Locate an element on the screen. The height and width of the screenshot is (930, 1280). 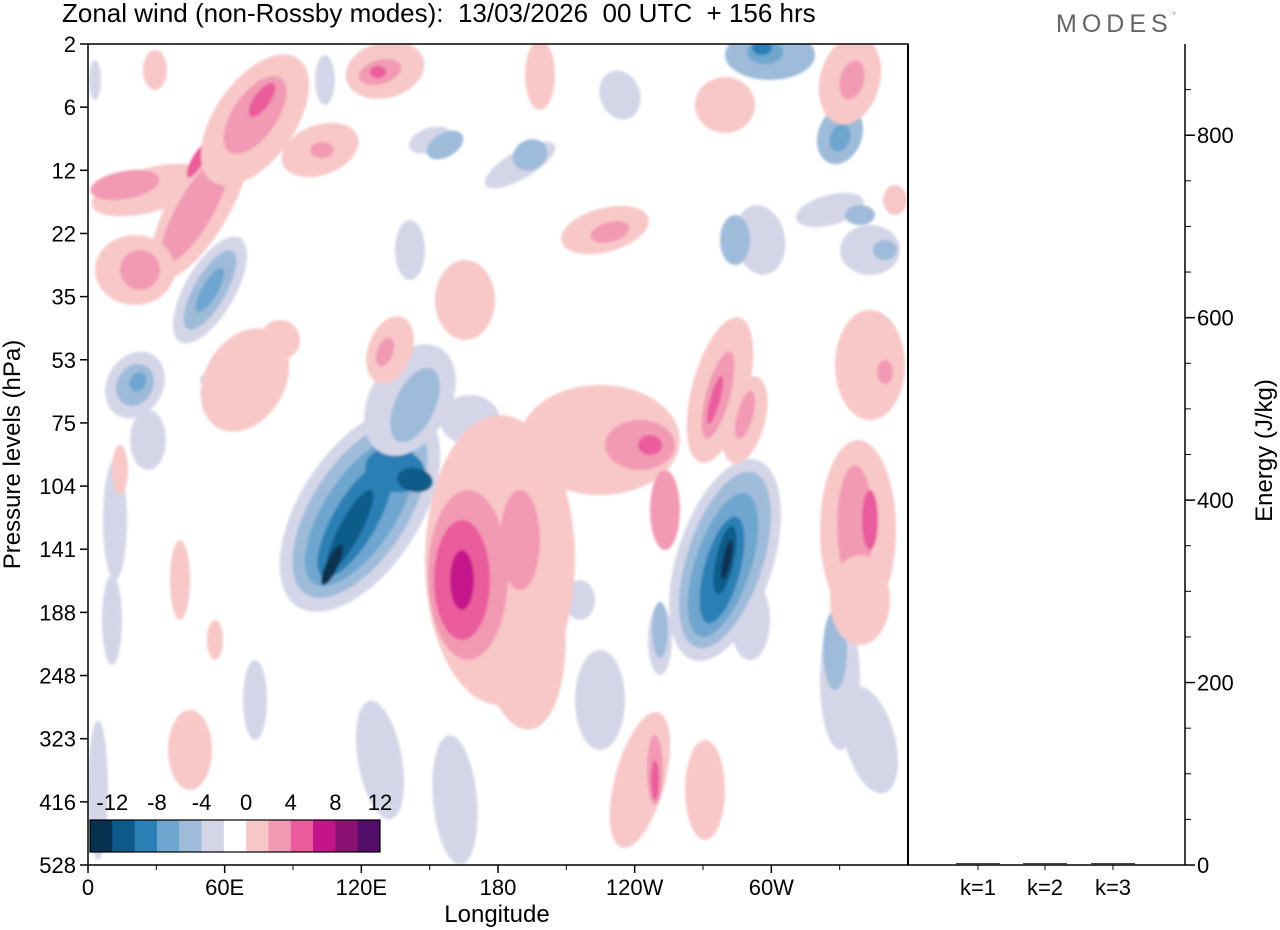
y-tick-label: 22 is located at coordinates (64, 233).